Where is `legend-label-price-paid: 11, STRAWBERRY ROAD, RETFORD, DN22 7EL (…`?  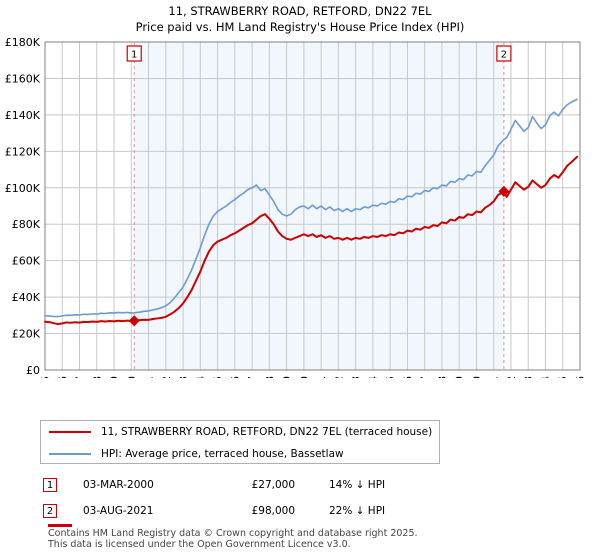
legend-label-price-paid: 11, STRAWBERRY ROAD, RETFORD, DN22 7EL (… is located at coordinates (267, 432).